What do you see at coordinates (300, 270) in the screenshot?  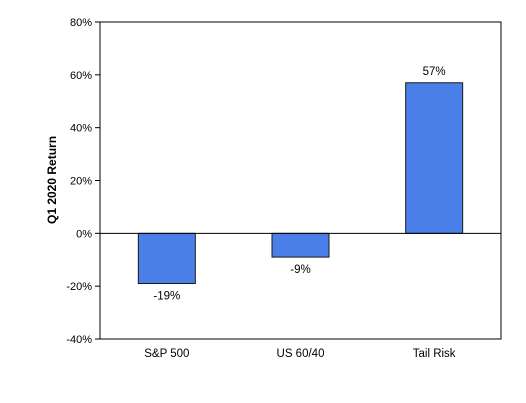 I see `bar-data-label: -9%` at bounding box center [300, 270].